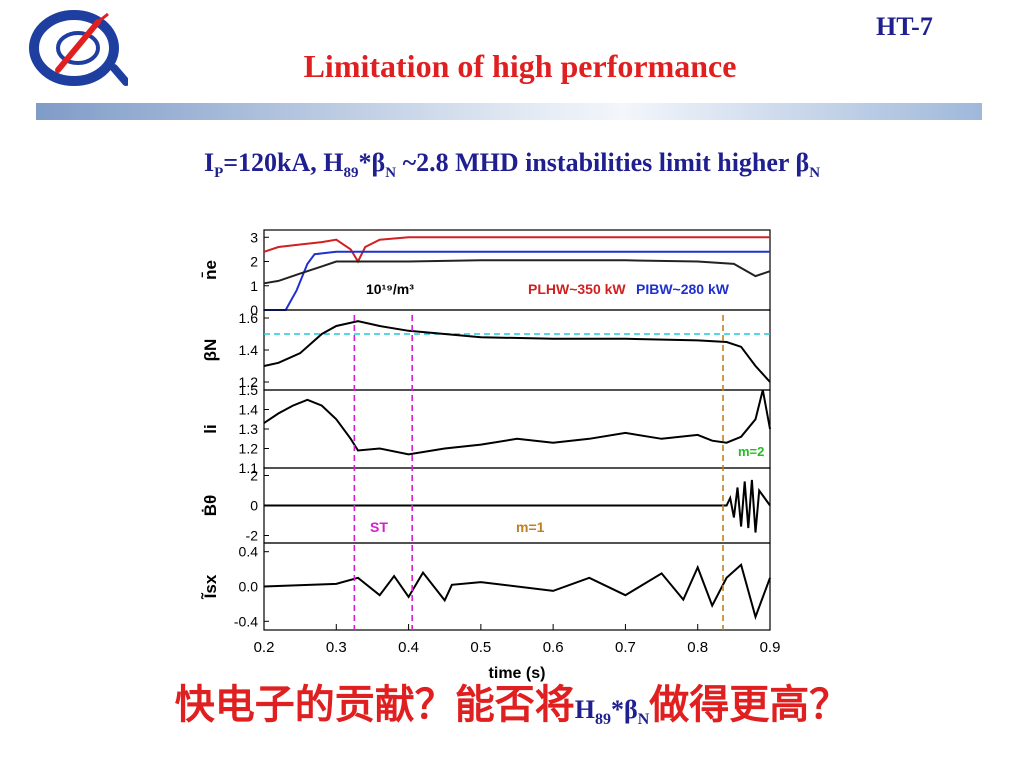  What do you see at coordinates (683, 289) in the screenshot?
I see `ibw-power-annotation: PIBW~280 kW` at bounding box center [683, 289].